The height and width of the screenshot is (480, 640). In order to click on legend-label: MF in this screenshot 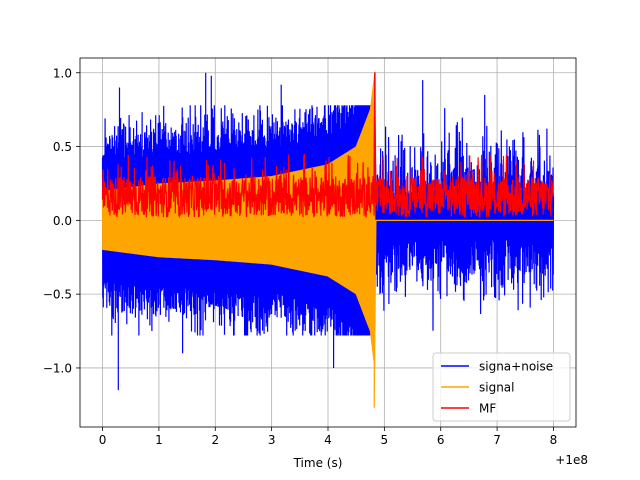, I will do `click(487, 409)`.